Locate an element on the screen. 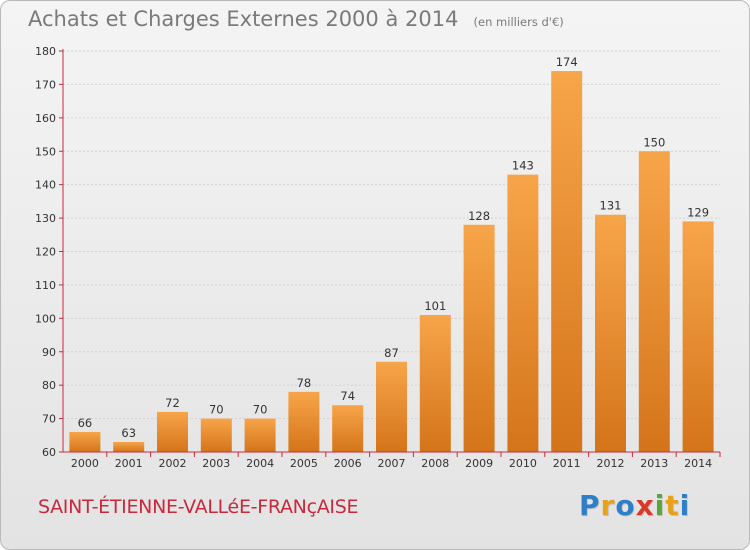 The image size is (750, 550). x-tick-label: 2014 is located at coordinates (698, 463).